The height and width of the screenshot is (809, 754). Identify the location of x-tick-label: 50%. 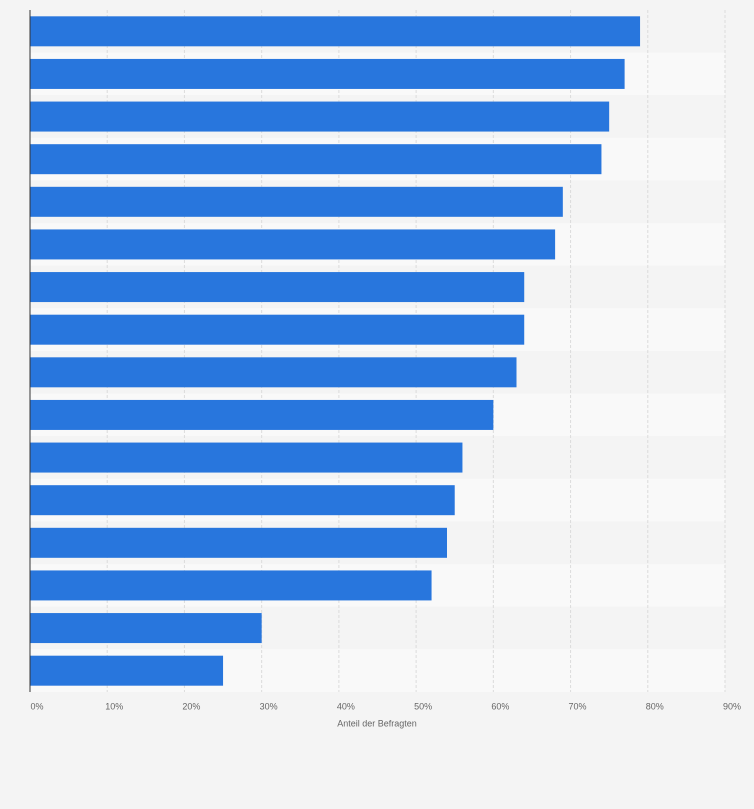
(423, 706).